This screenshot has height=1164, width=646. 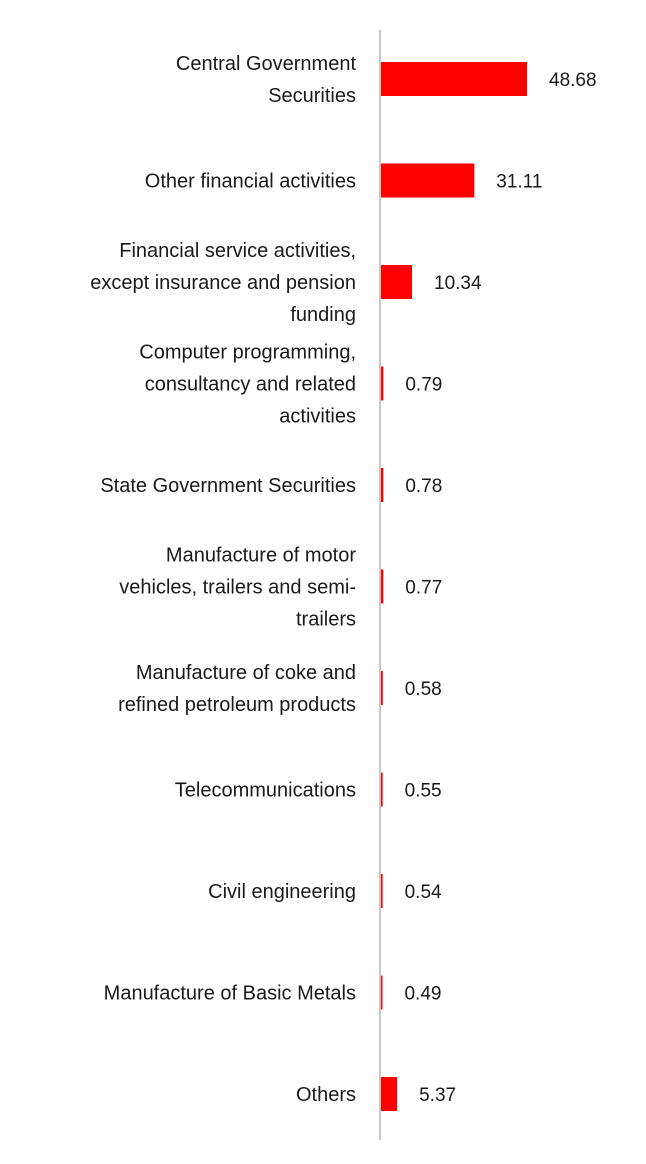 I want to click on category-label-3-line-0: Computer programming,, so click(x=247, y=353).